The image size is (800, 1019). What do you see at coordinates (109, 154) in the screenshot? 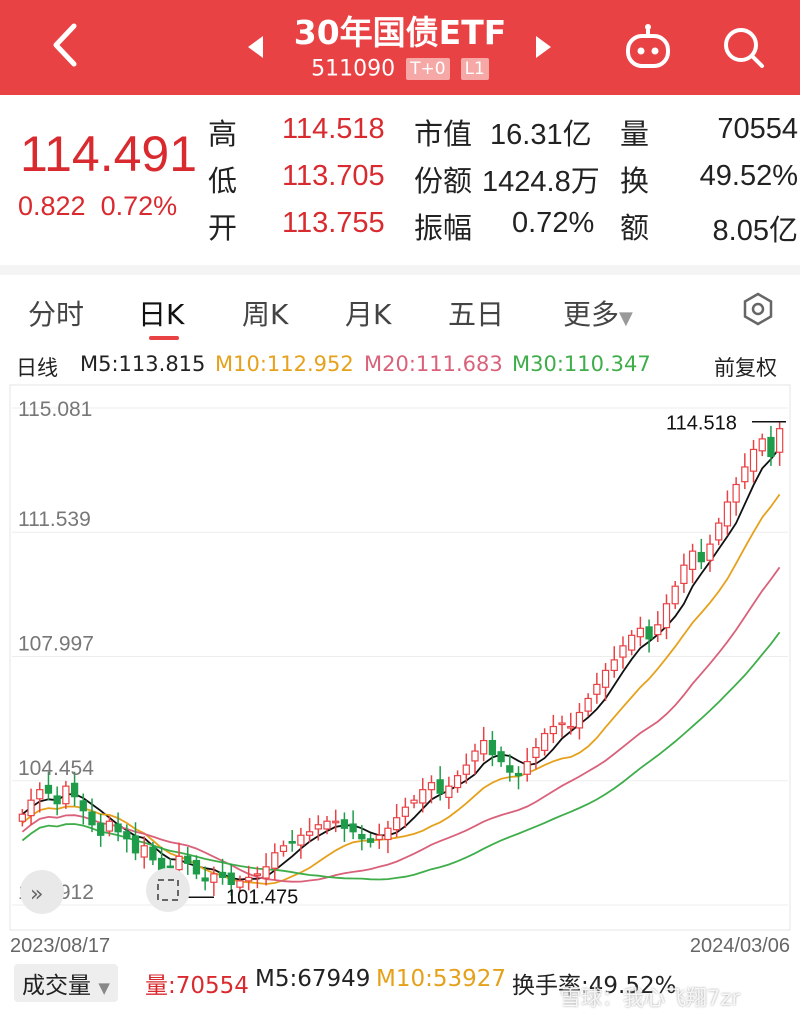
I see `last-price: 114.491` at bounding box center [109, 154].